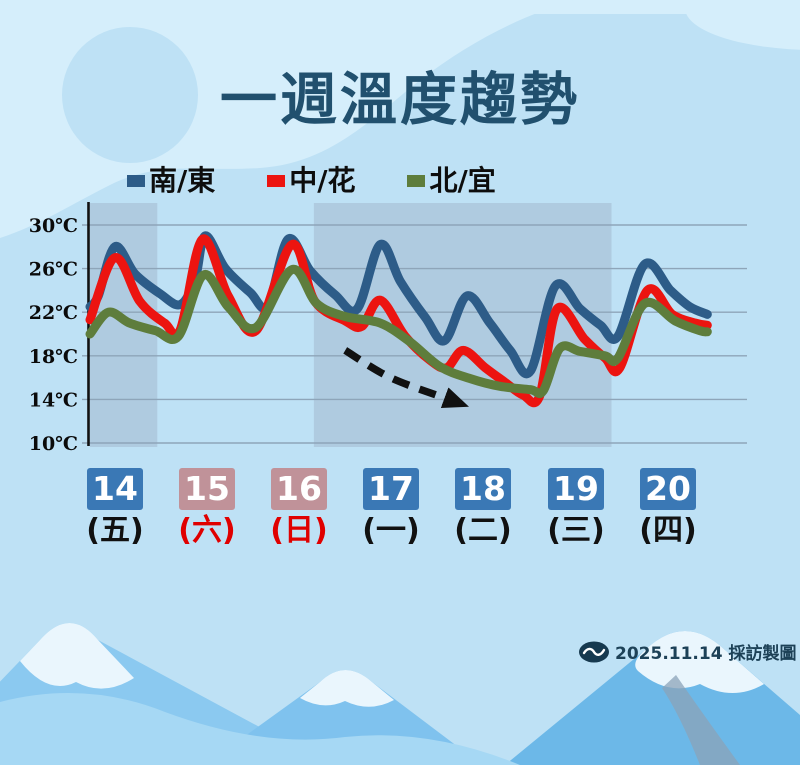 The height and width of the screenshot is (765, 800). What do you see at coordinates (207, 489) in the screenshot?
I see `date-number: 15` at bounding box center [207, 489].